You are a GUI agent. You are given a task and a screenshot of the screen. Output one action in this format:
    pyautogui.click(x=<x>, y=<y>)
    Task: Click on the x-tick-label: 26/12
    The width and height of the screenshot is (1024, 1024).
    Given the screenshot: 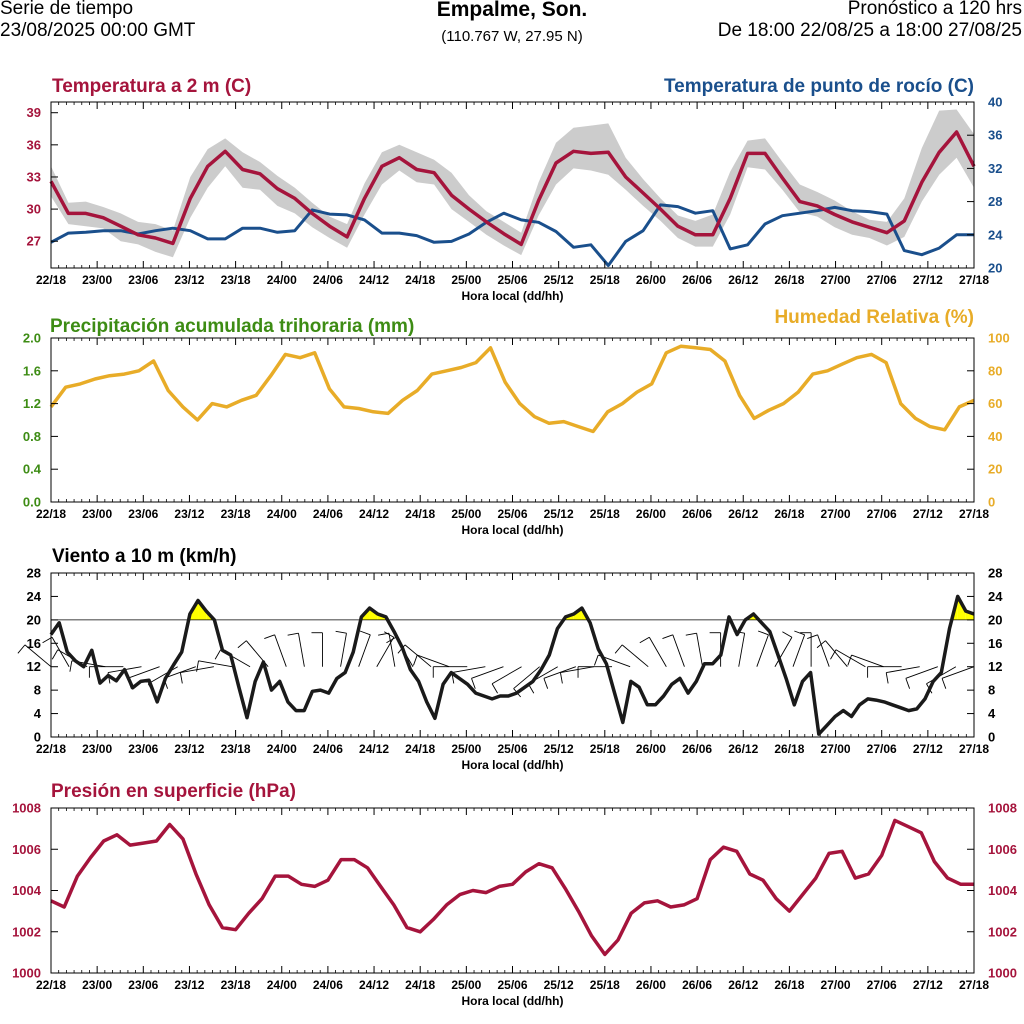 What is the action you would take?
    pyautogui.click(x=743, y=985)
    